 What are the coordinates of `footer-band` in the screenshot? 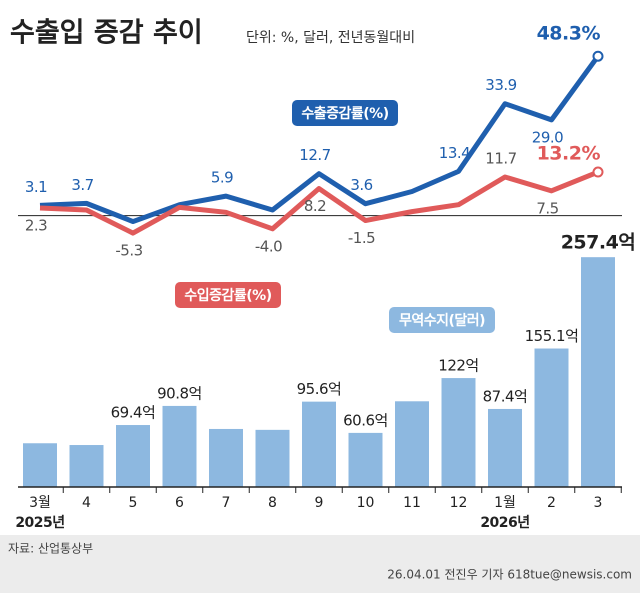 It's located at (320, 564).